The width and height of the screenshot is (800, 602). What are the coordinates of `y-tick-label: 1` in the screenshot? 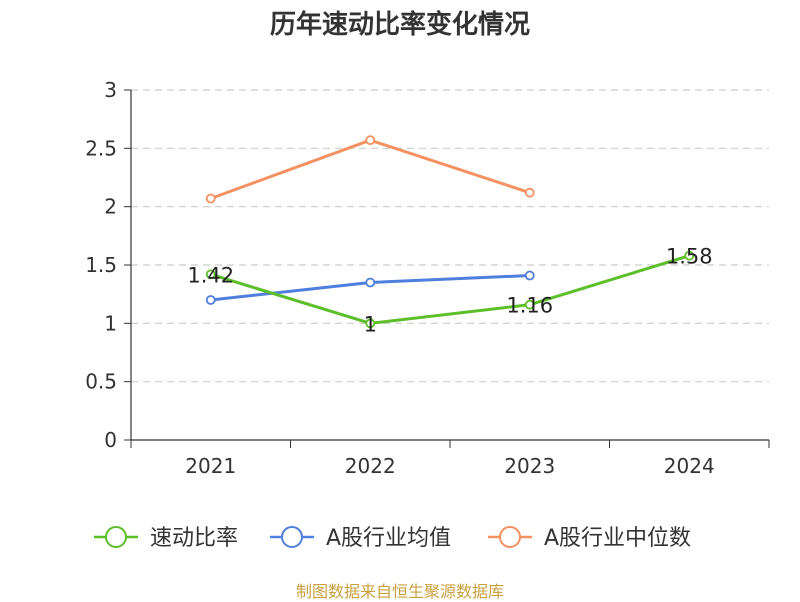 It's located at (110, 323).